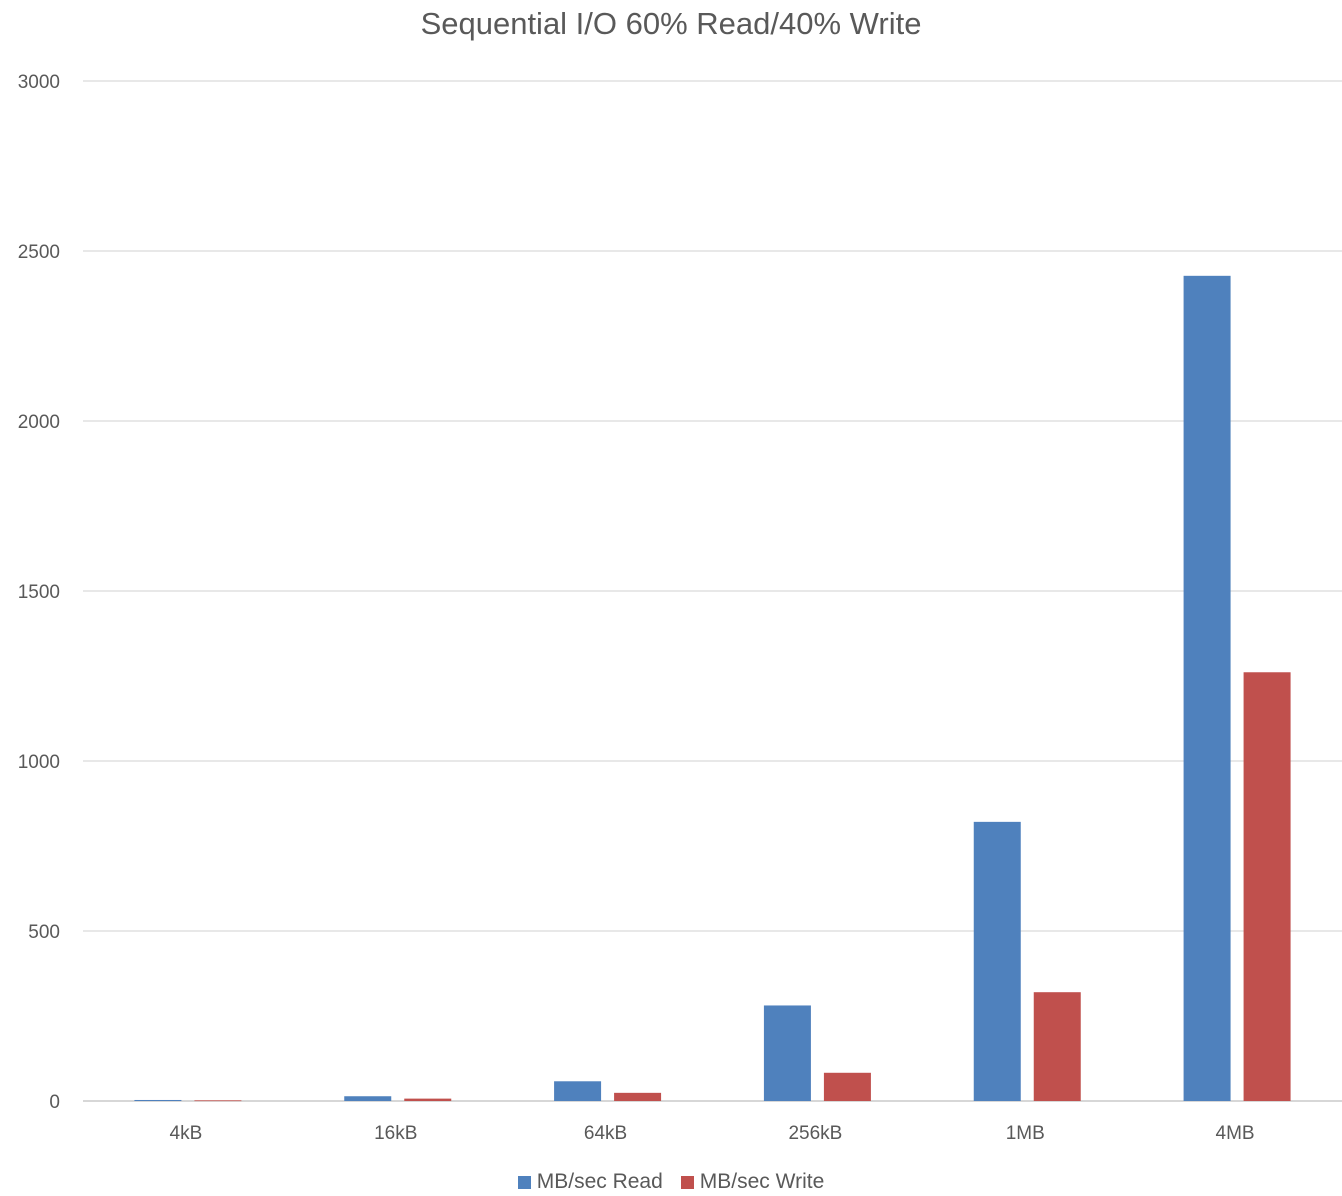 Image resolution: width=1342 pixels, height=1196 pixels. I want to click on bar-write-4mb, so click(1267, 886).